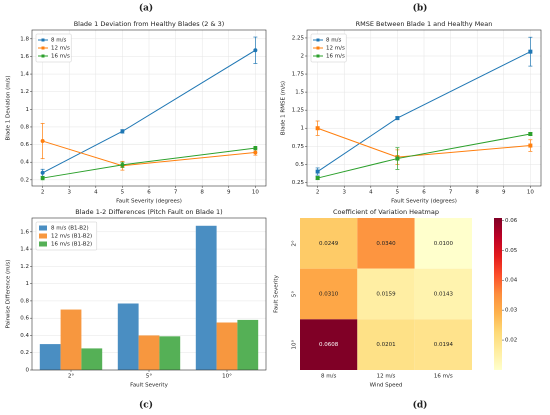 The width and height of the screenshot is (550, 415). What do you see at coordinates (303, 57) in the screenshot?
I see `y-tick-label: 2` at bounding box center [303, 57].